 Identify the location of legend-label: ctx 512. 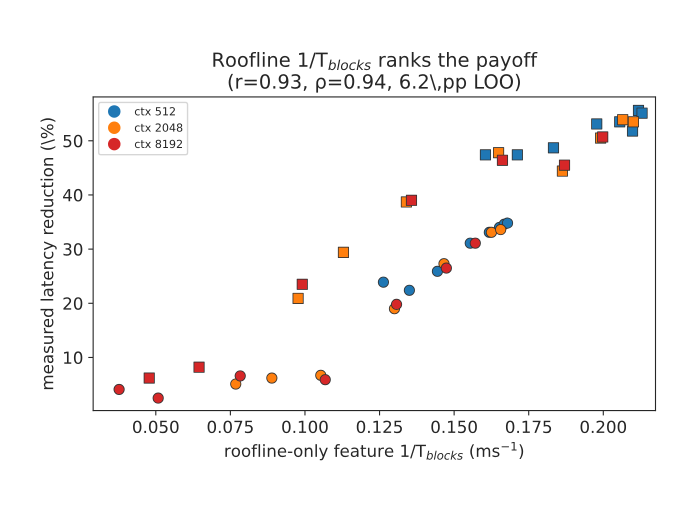
(154, 111).